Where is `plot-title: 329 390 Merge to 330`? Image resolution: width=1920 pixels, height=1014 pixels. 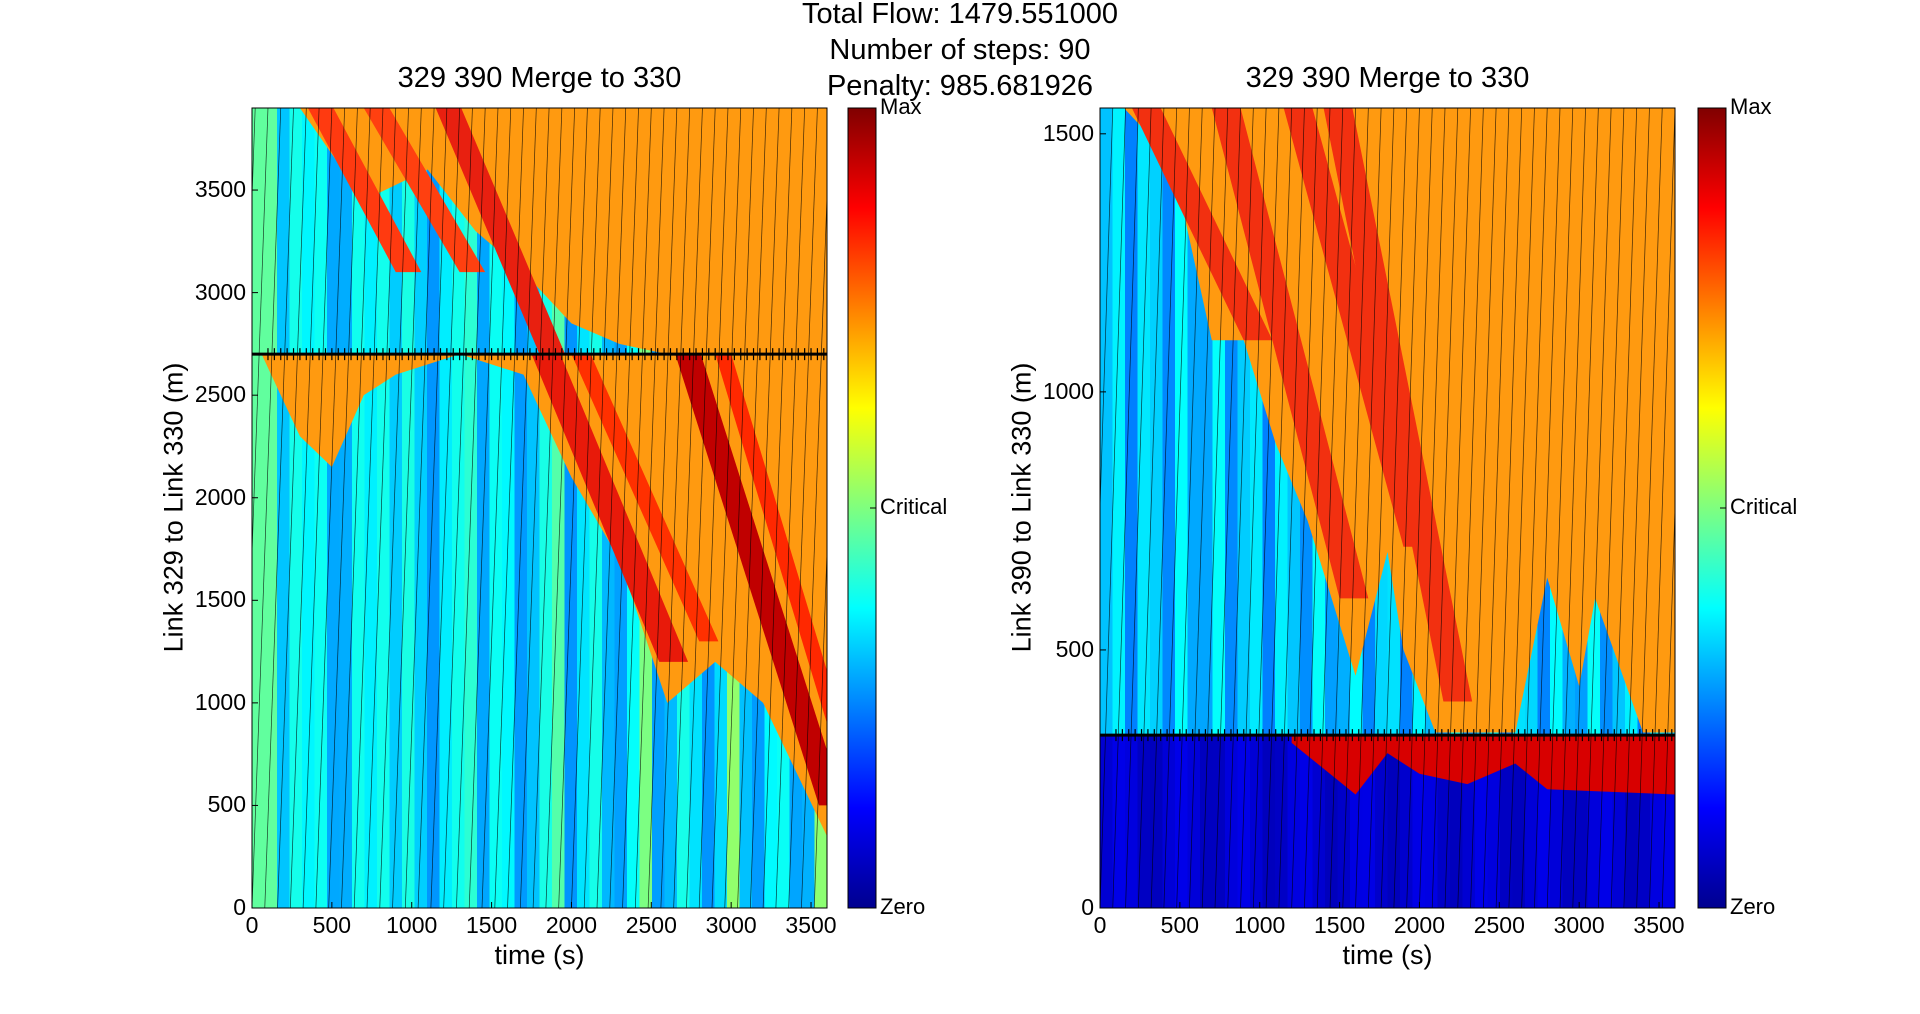 plot-title: 329 390 Merge to 330 is located at coordinates (539, 78).